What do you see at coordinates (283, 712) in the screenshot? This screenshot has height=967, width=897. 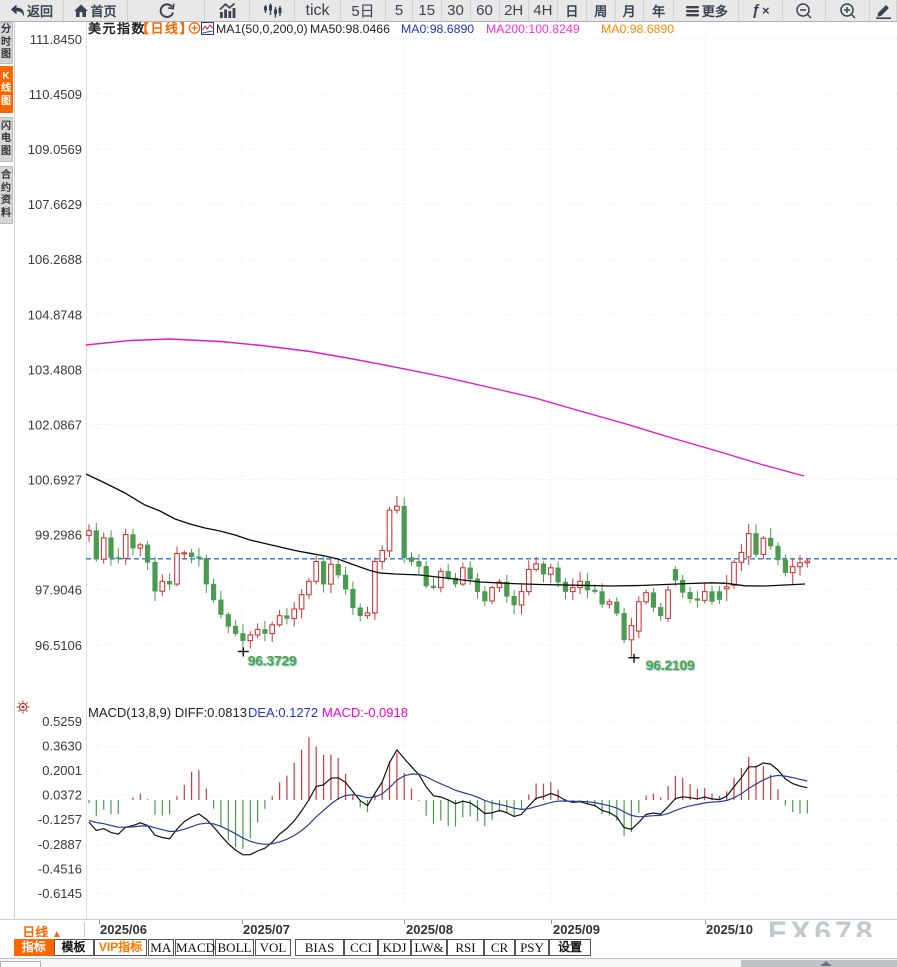 I see `svg-text: DEA:0.1272` at bounding box center [283, 712].